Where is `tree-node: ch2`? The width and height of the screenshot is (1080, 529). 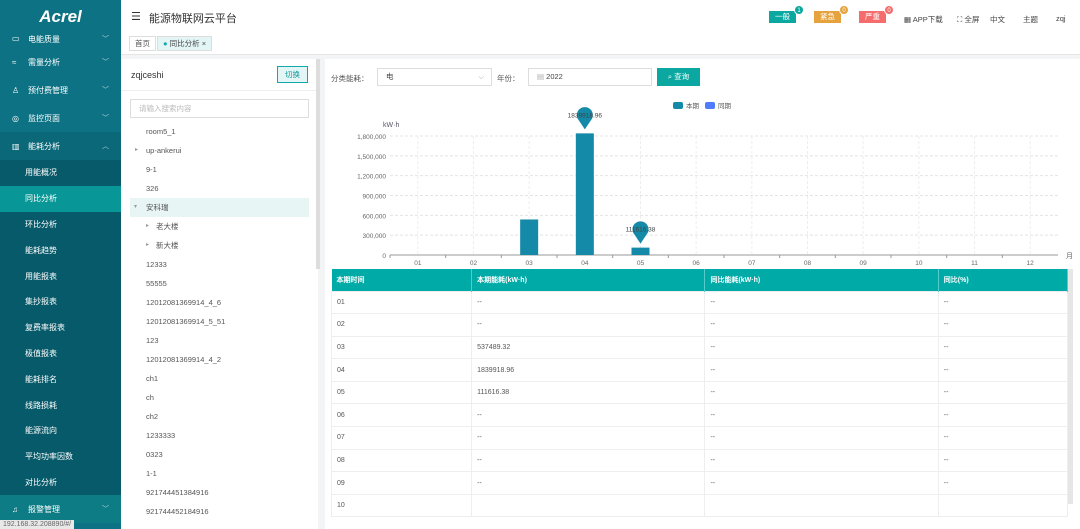
tree-node: ch2 is located at coordinates (215, 416).